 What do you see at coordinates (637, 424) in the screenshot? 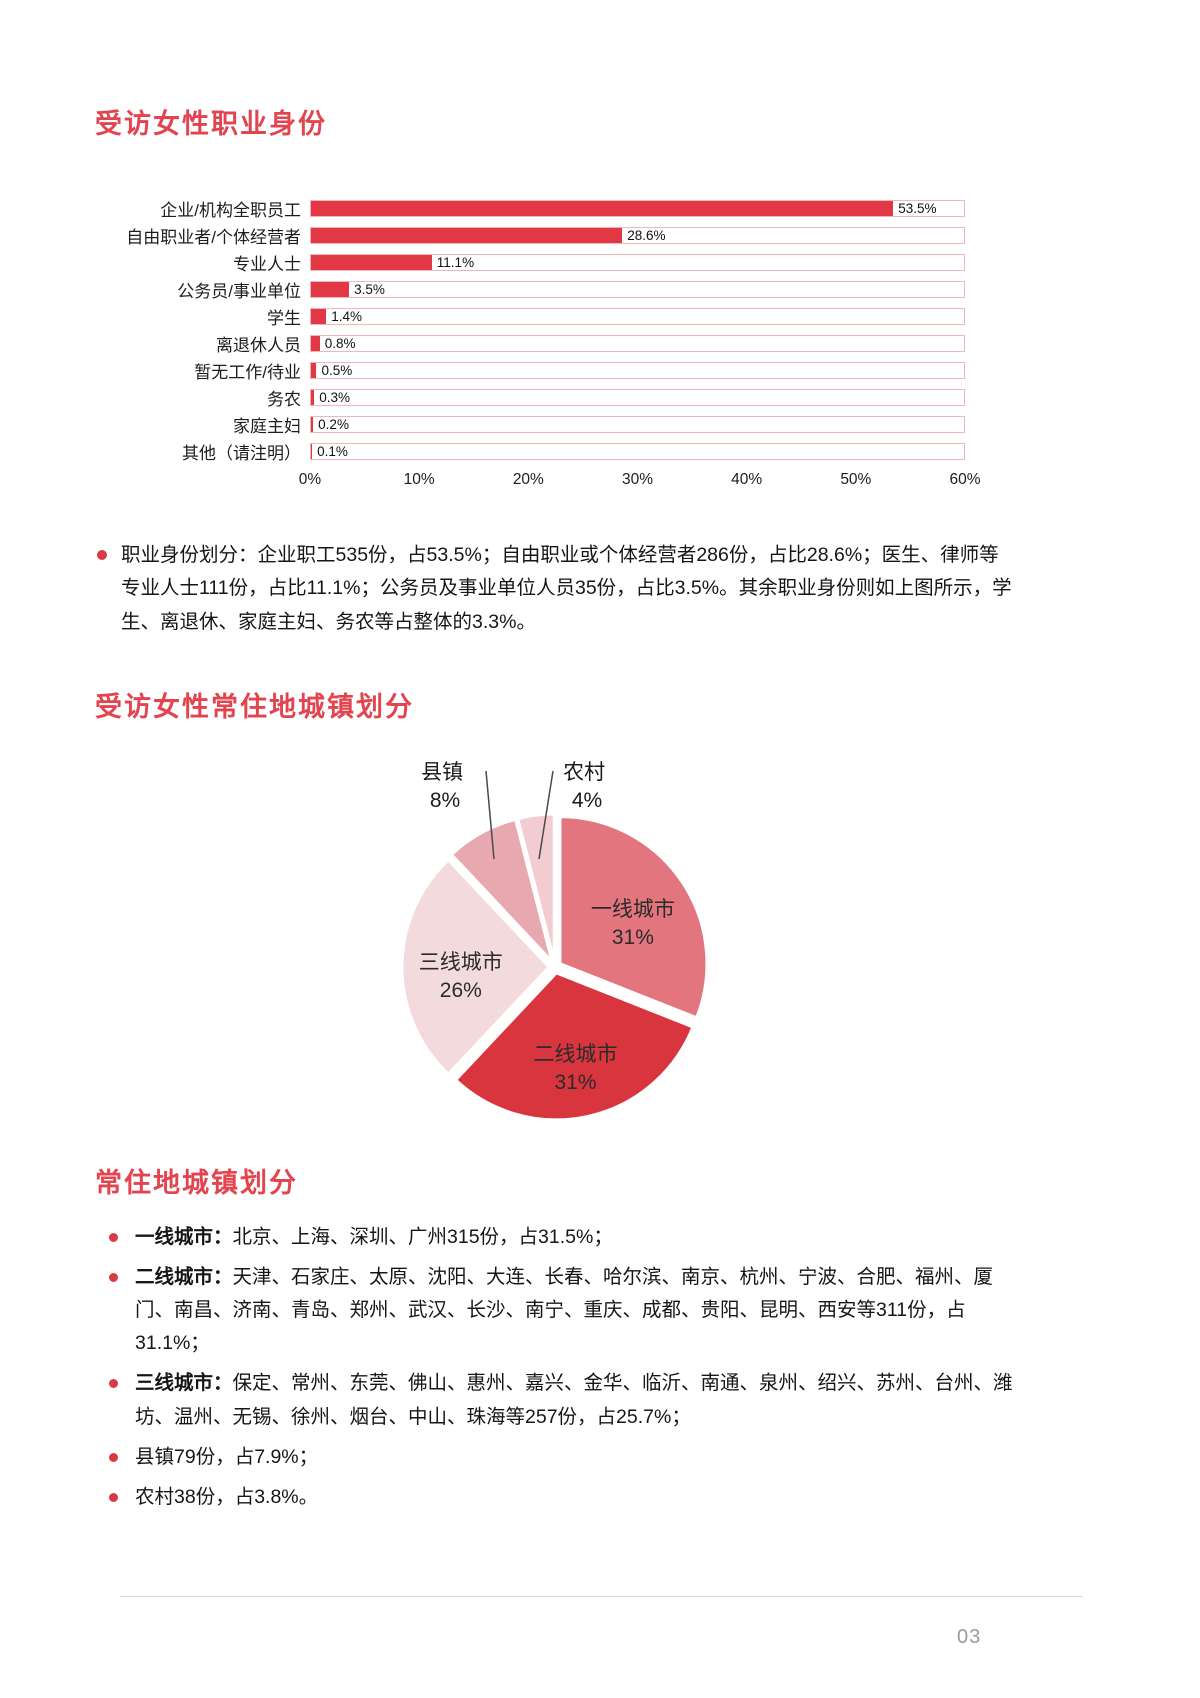
I see `bar-track: 0.2%` at bounding box center [637, 424].